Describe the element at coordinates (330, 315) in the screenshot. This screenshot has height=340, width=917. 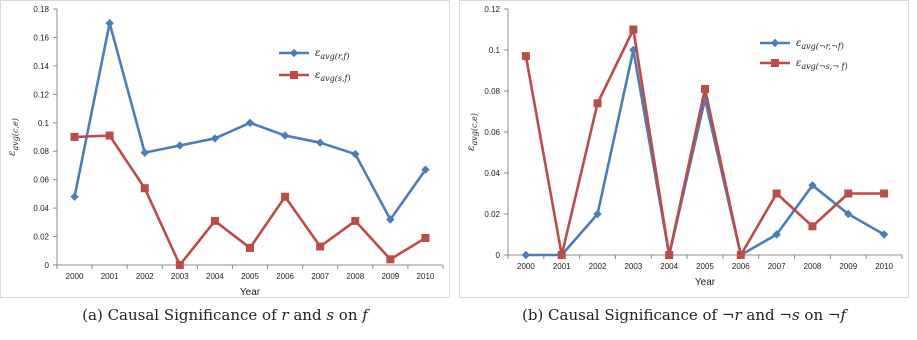
I see `caption-a-var2: s` at that location.